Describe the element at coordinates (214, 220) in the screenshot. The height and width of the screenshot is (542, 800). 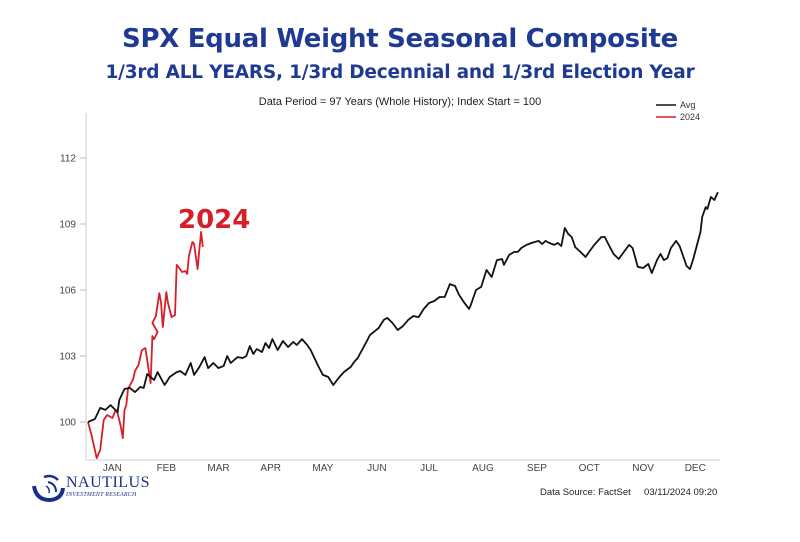
I see `annotation-2024: 2024` at that location.